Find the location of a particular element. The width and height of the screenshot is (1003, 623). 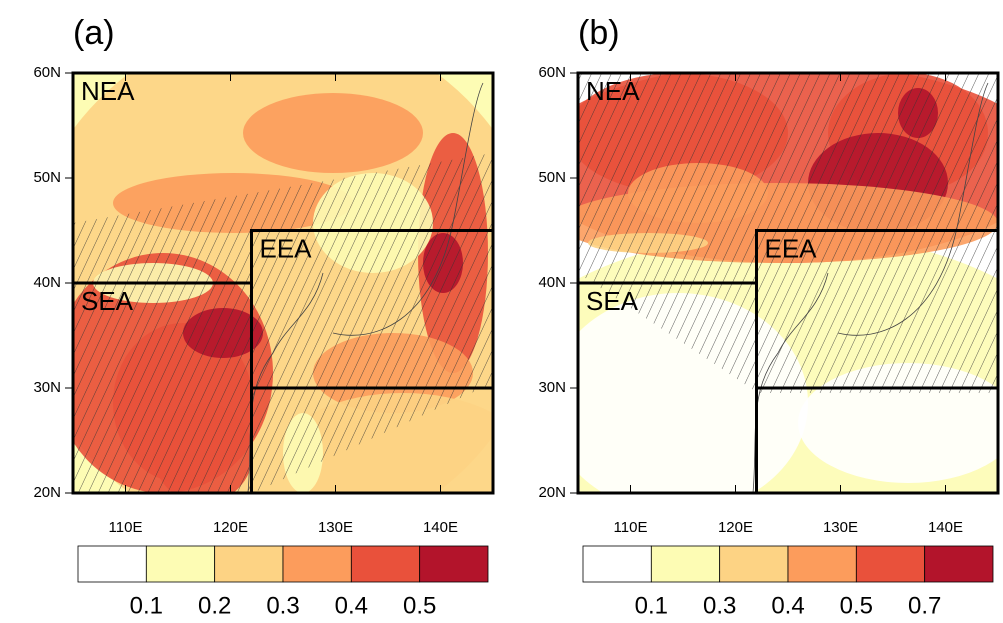

panel-label: (b) is located at coordinates (599, 33).